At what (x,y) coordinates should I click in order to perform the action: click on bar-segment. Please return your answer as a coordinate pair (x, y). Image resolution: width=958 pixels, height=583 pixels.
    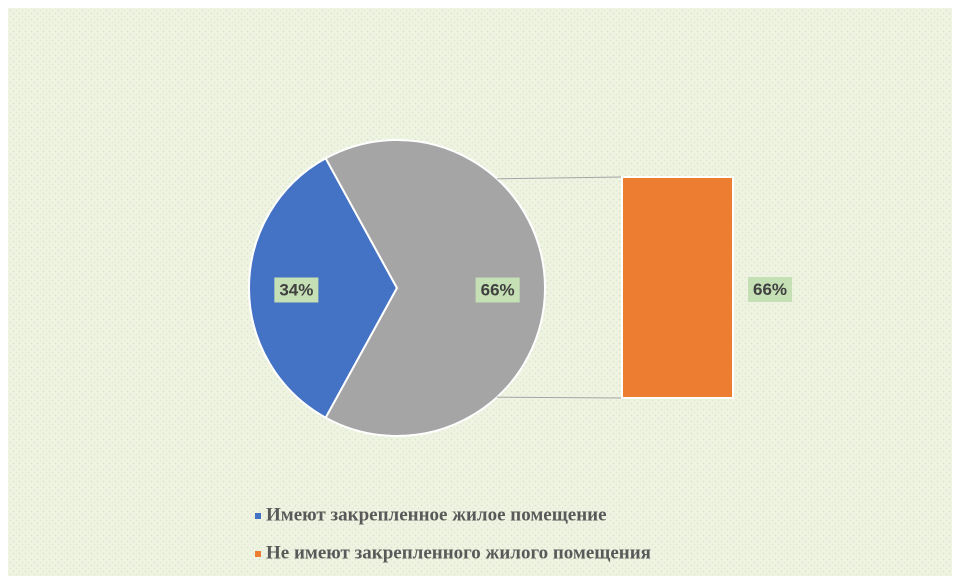
    Looking at the image, I should click on (677, 287).